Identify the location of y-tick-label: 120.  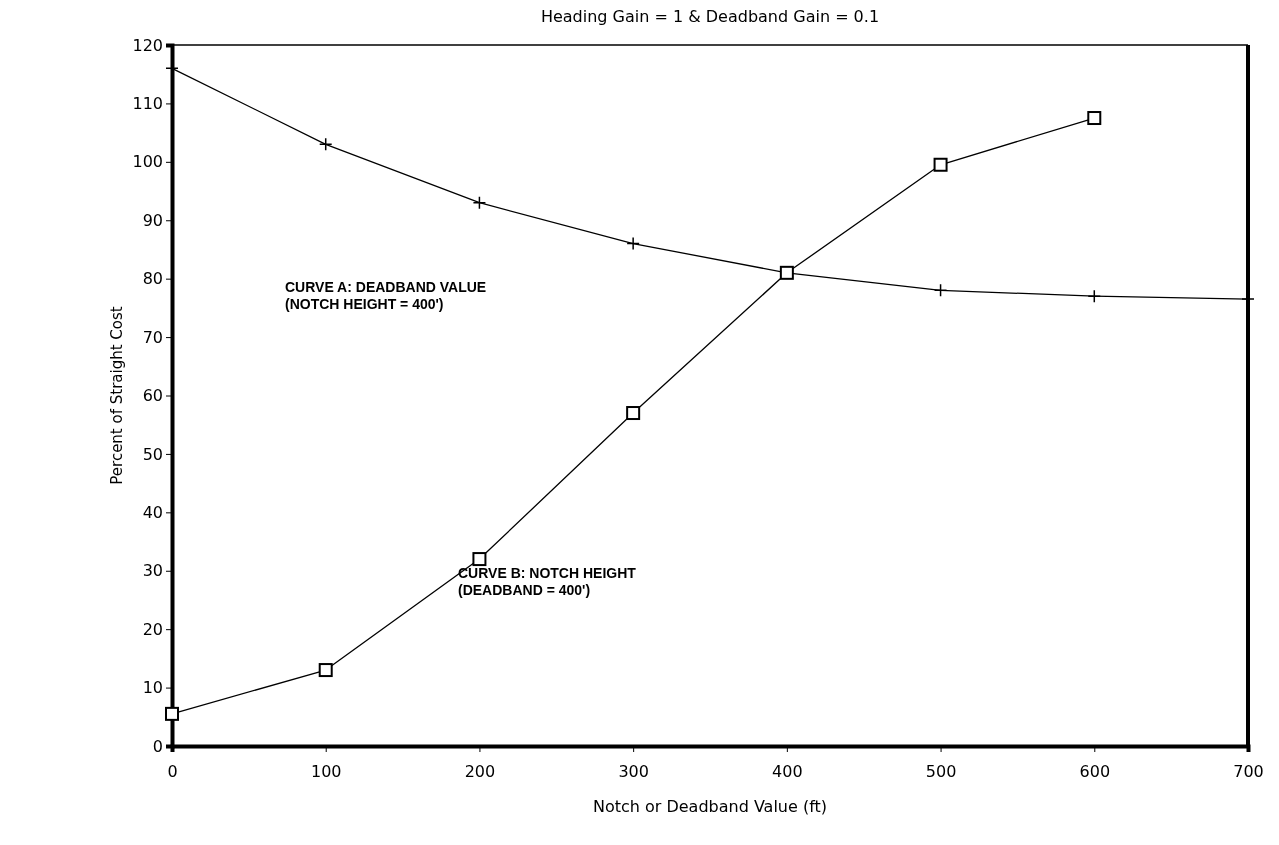
(147, 45).